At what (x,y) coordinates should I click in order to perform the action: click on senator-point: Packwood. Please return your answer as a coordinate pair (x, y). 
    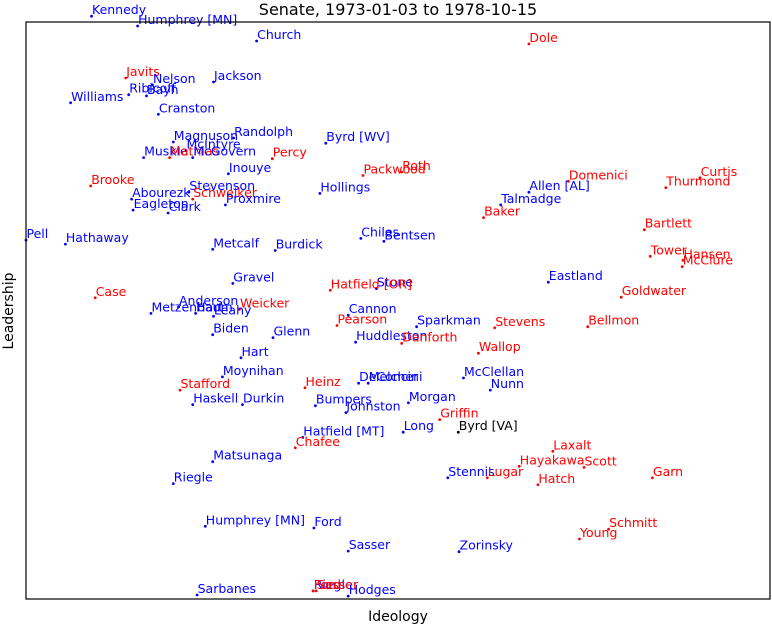
    Looking at the image, I should click on (393, 169).